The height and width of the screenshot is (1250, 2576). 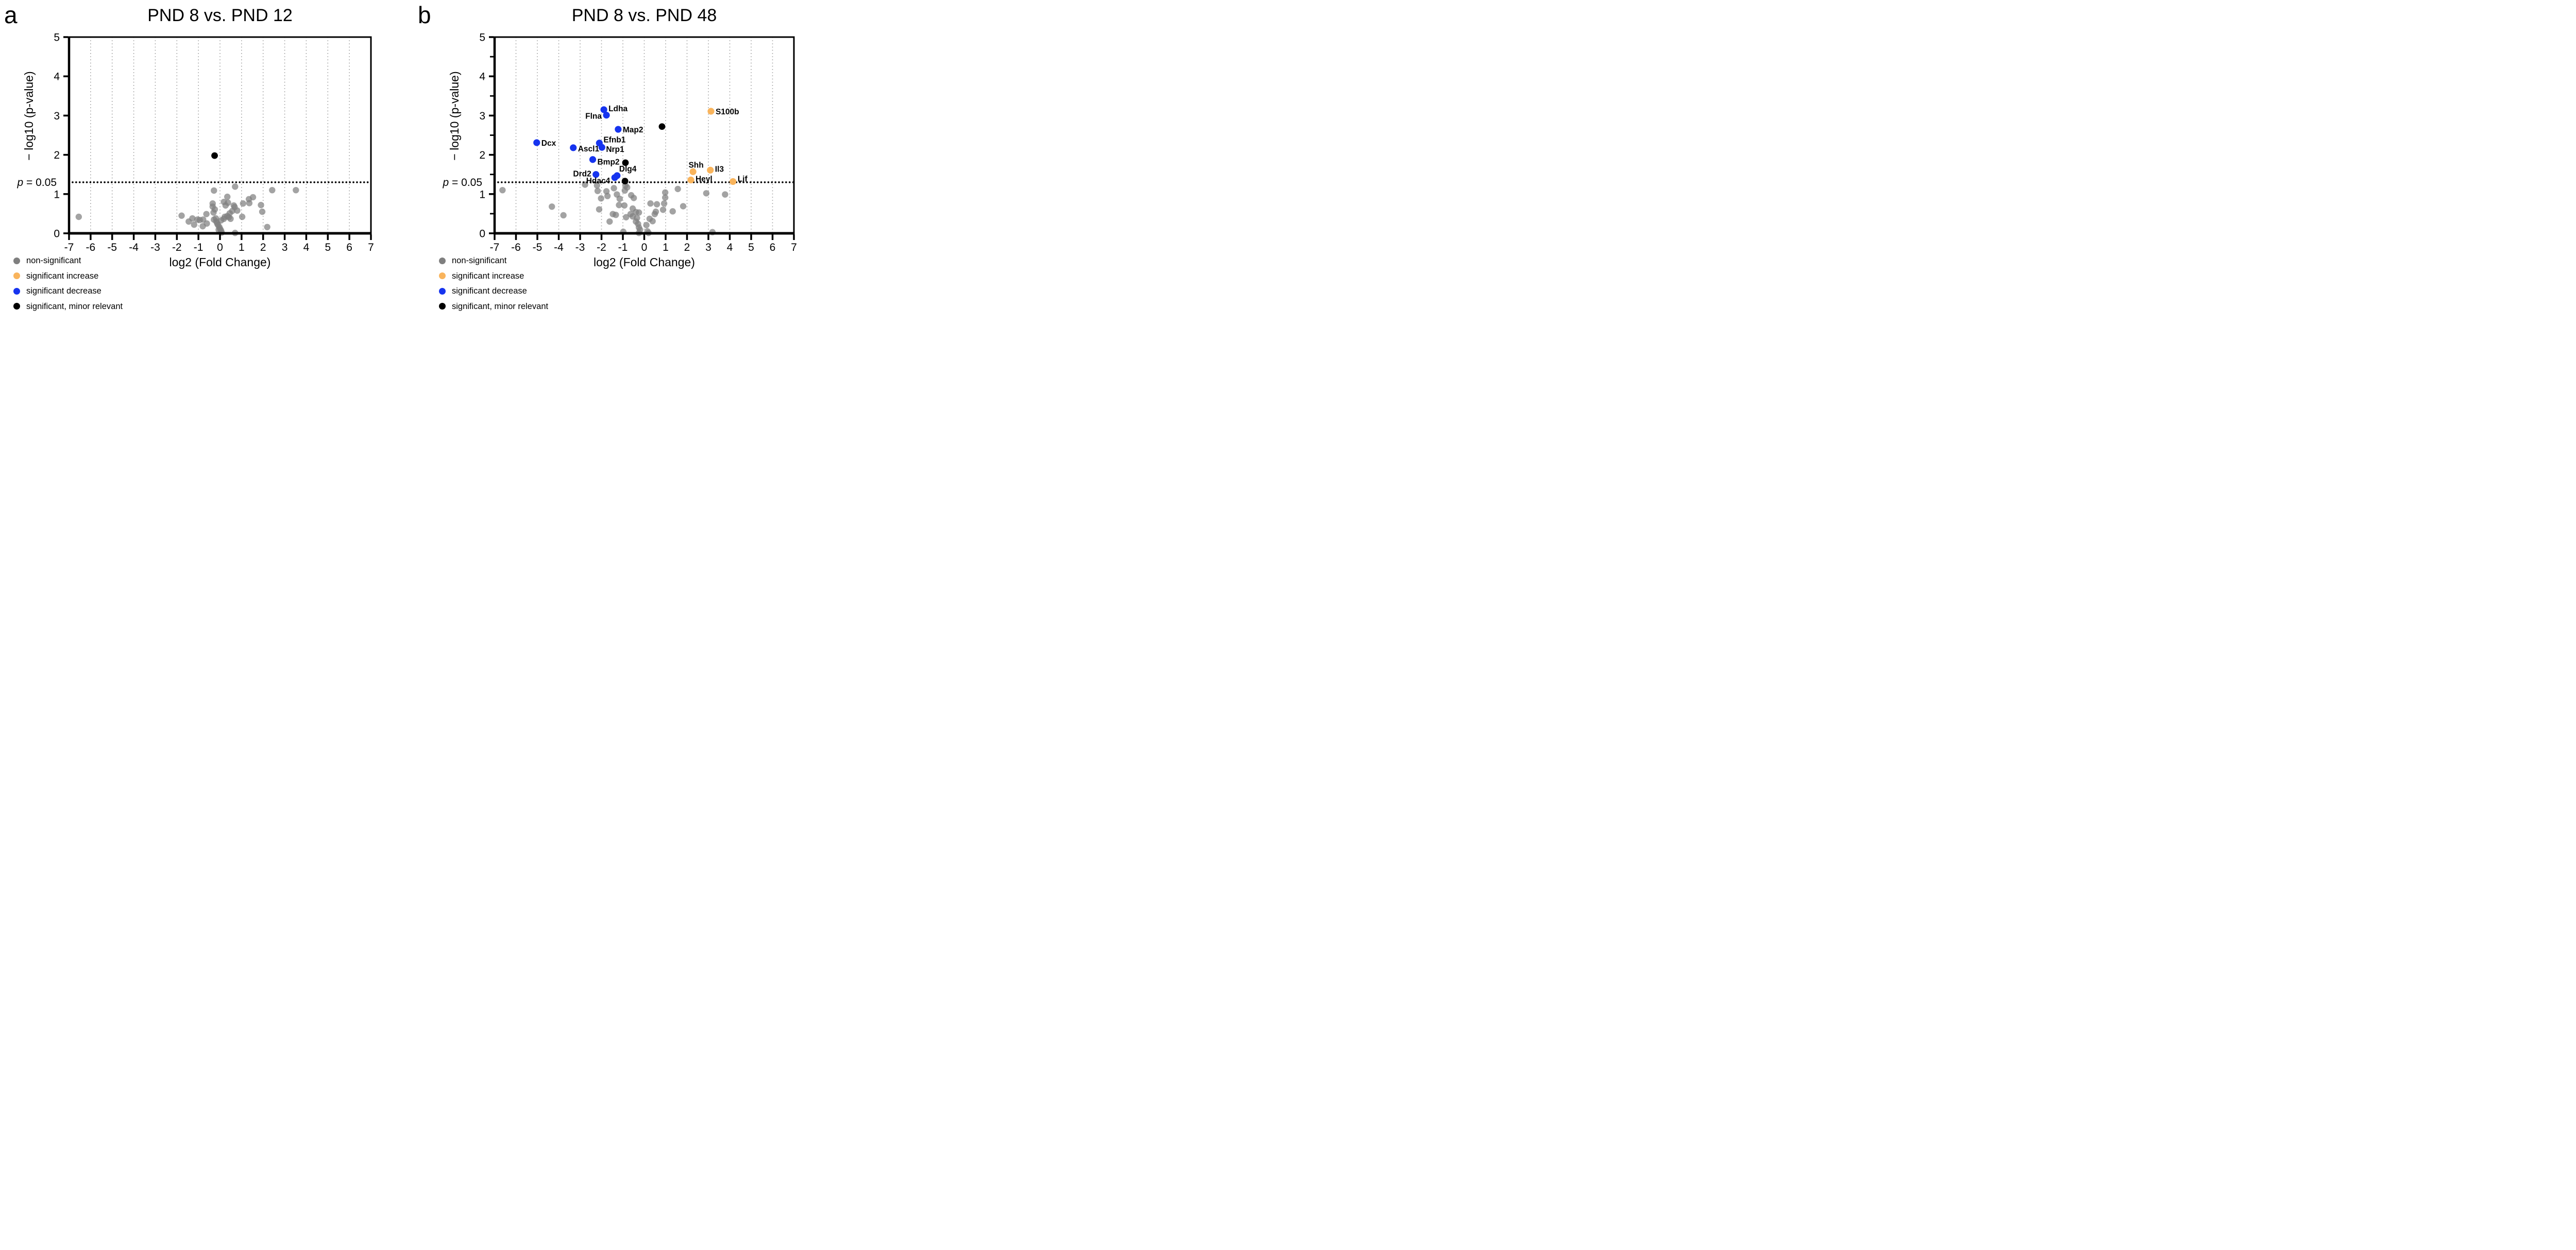 I want to click on x-tick-label: 7, so click(x=371, y=247).